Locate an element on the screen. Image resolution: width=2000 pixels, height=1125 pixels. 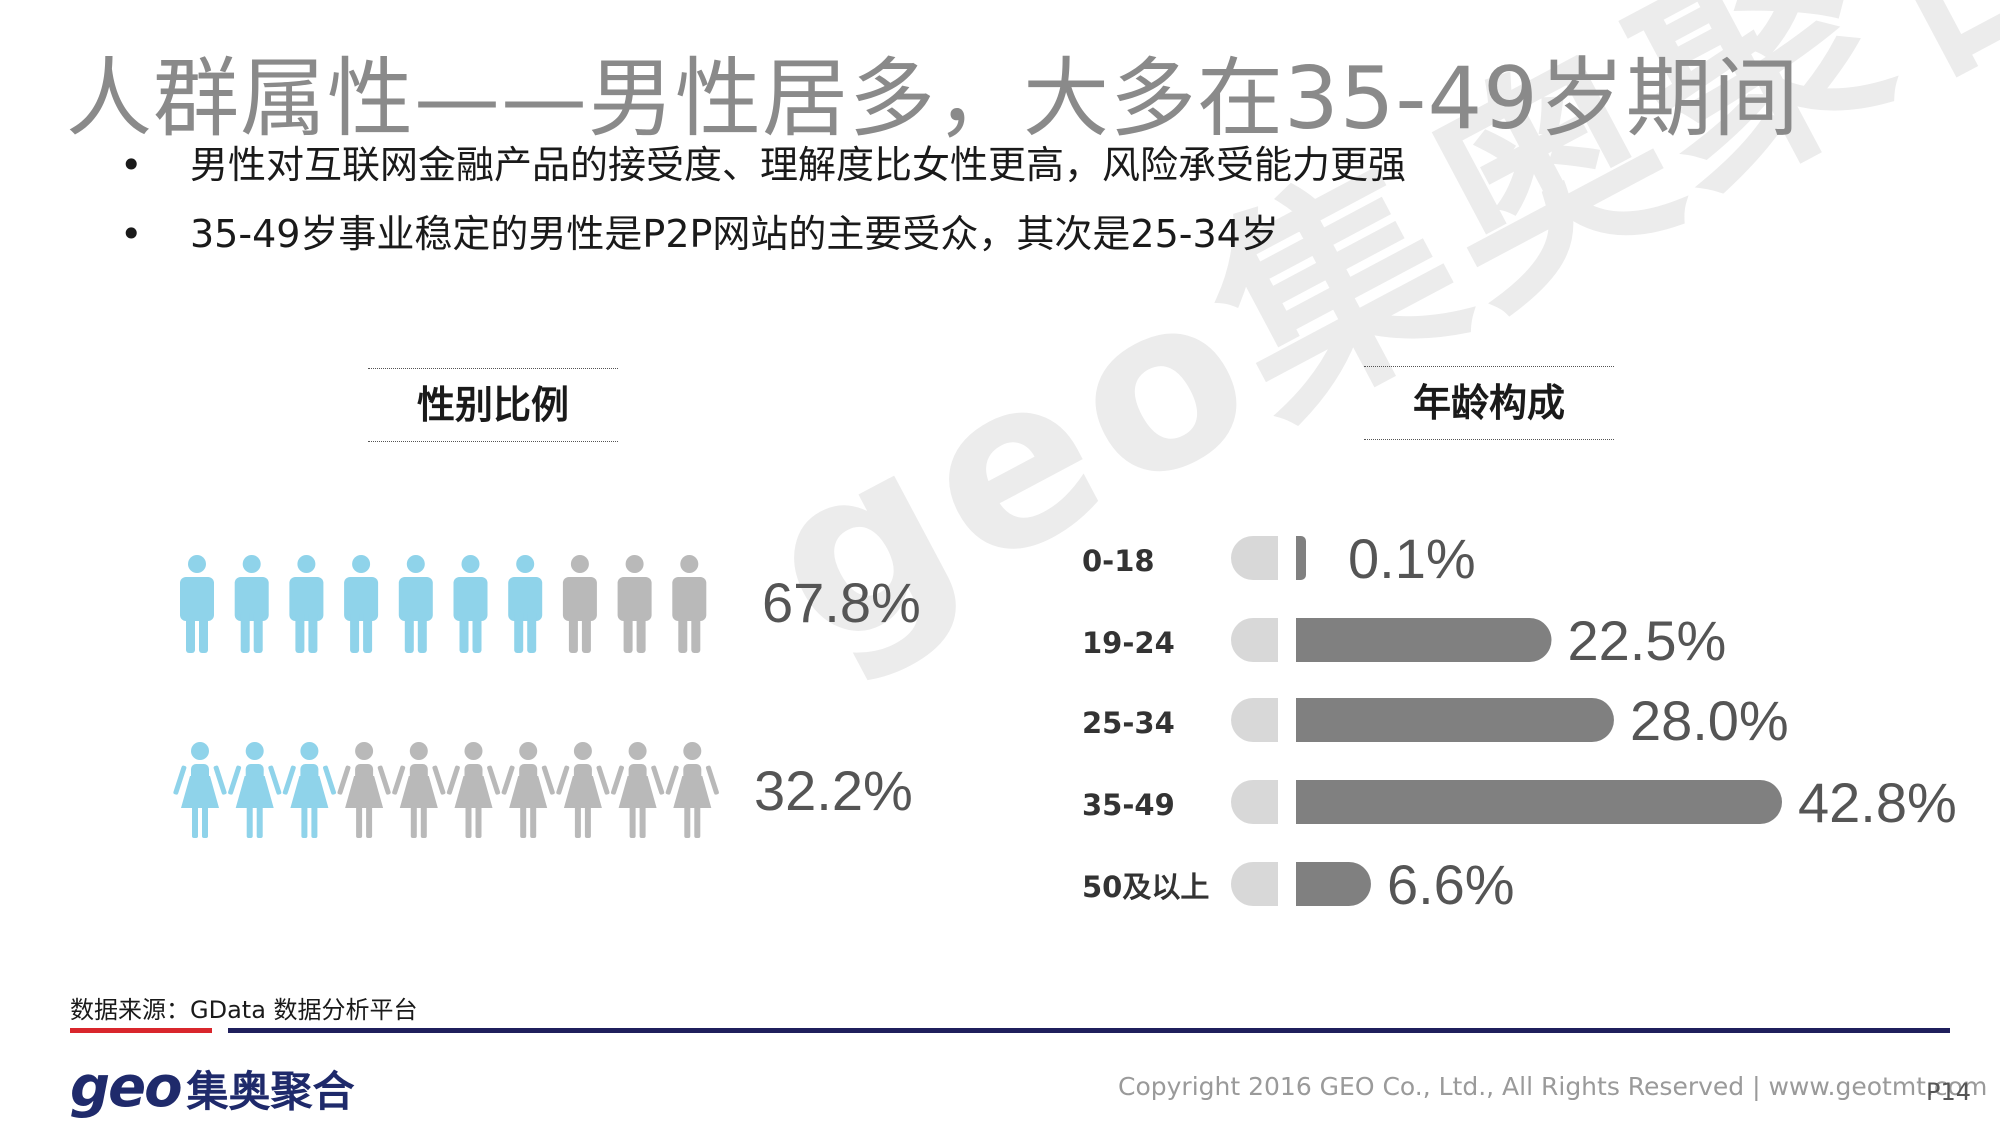
company-logo: geo 集奥聚合 is located at coordinates (212, 1087).